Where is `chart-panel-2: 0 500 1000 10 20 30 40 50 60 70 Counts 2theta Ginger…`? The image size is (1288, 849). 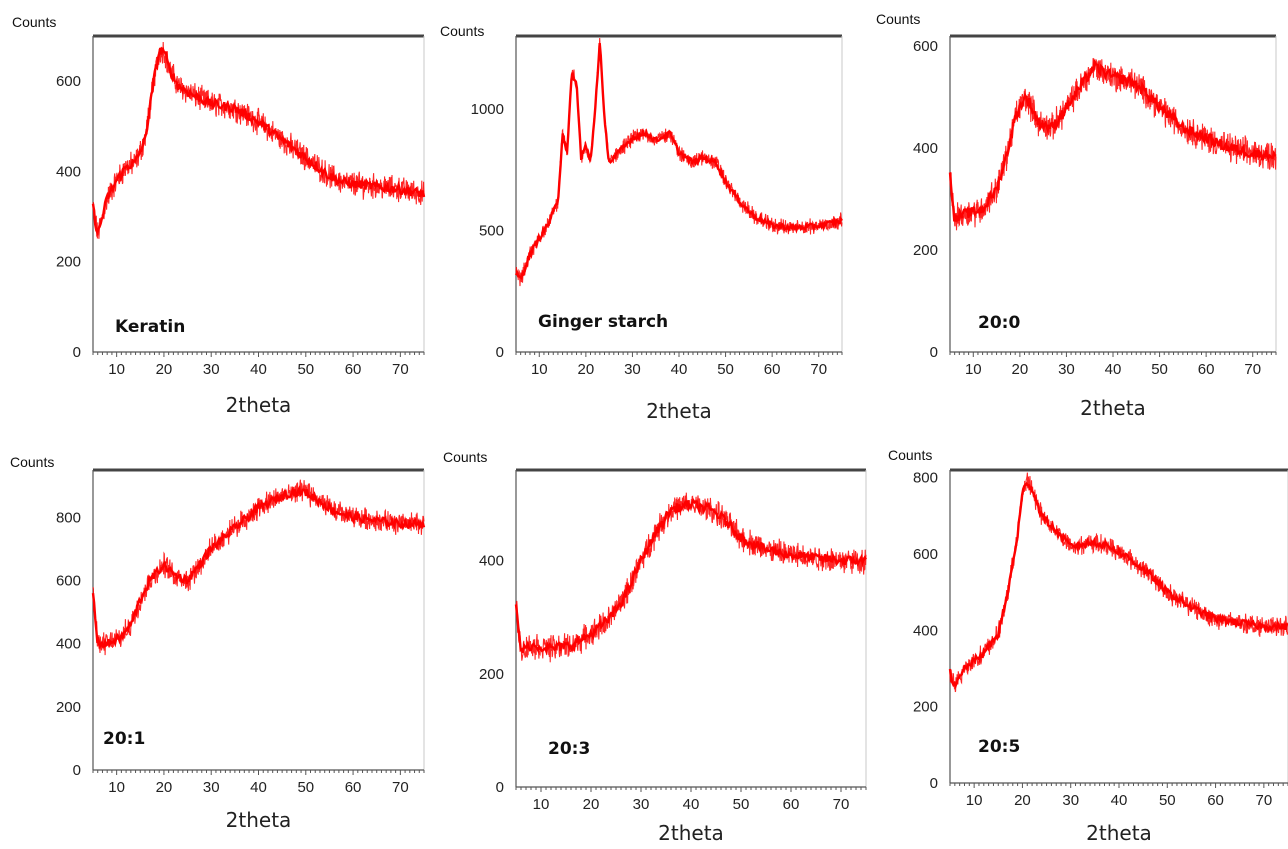 chart-panel-2: 0 500 1000 10 20 30 40 50 60 70 Counts 2theta Ginger… is located at coordinates (642, 223).